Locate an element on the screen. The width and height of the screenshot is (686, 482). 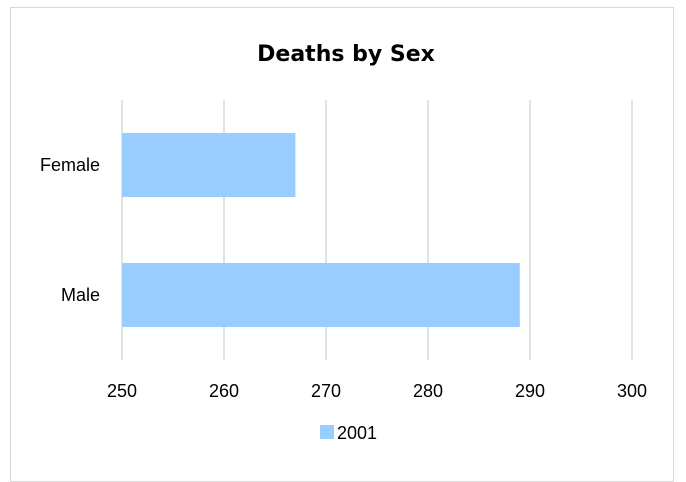
legend-swatch is located at coordinates (327, 432).